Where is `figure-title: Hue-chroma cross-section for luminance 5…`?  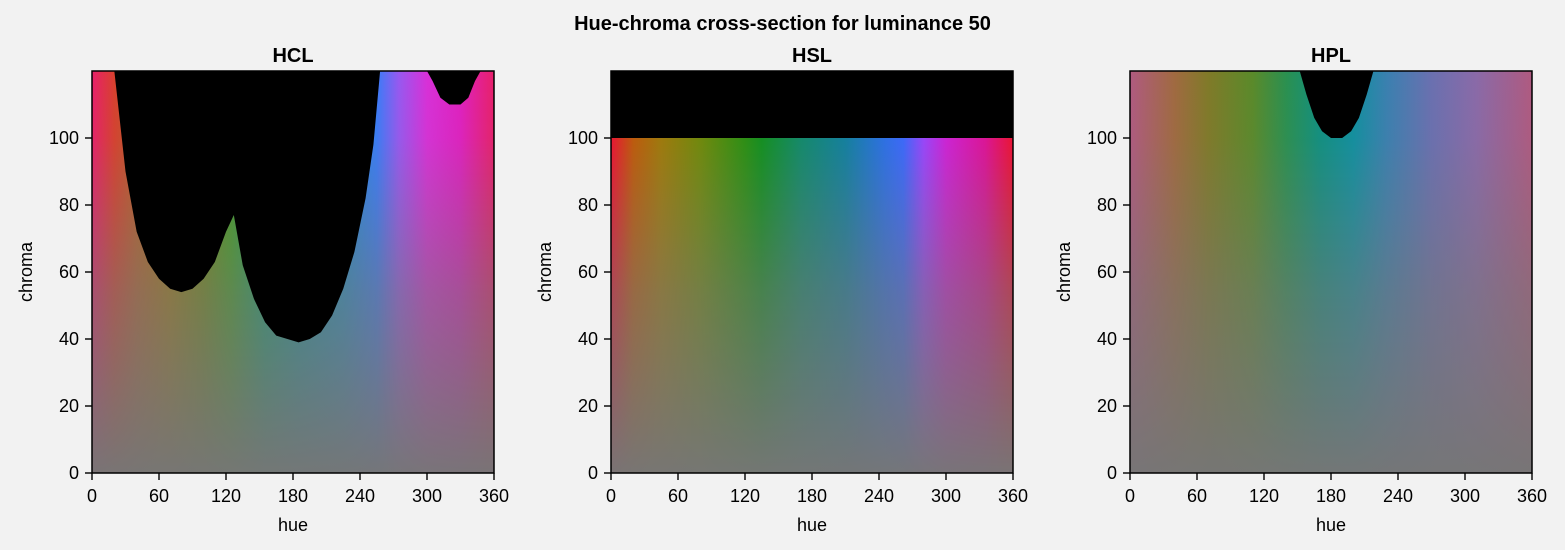
figure-title: Hue-chroma cross-section for luminance 5… is located at coordinates (782, 24).